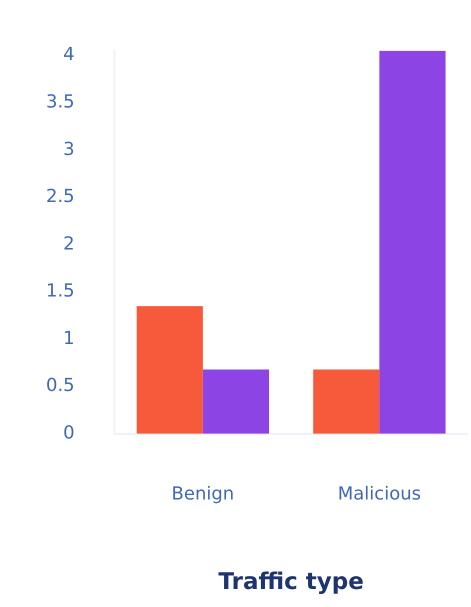 The height and width of the screenshot is (607, 471). I want to click on y-tick-label: 1, so click(69, 338).